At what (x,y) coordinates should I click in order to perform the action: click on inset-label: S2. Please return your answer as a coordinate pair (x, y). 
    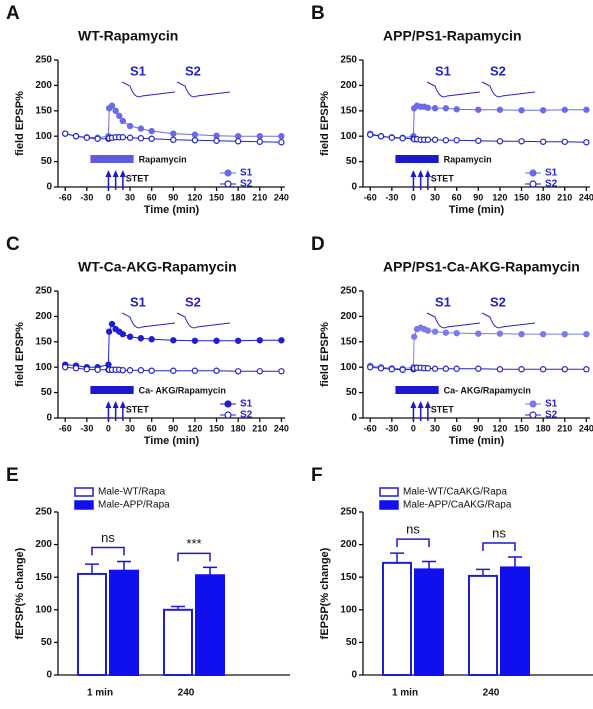
    Looking at the image, I should click on (498, 301).